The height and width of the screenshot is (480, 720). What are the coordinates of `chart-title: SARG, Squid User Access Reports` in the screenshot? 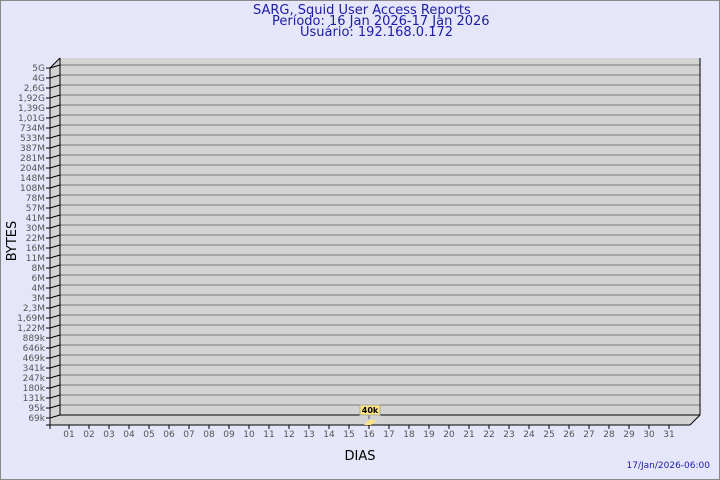 It's located at (362, 10).